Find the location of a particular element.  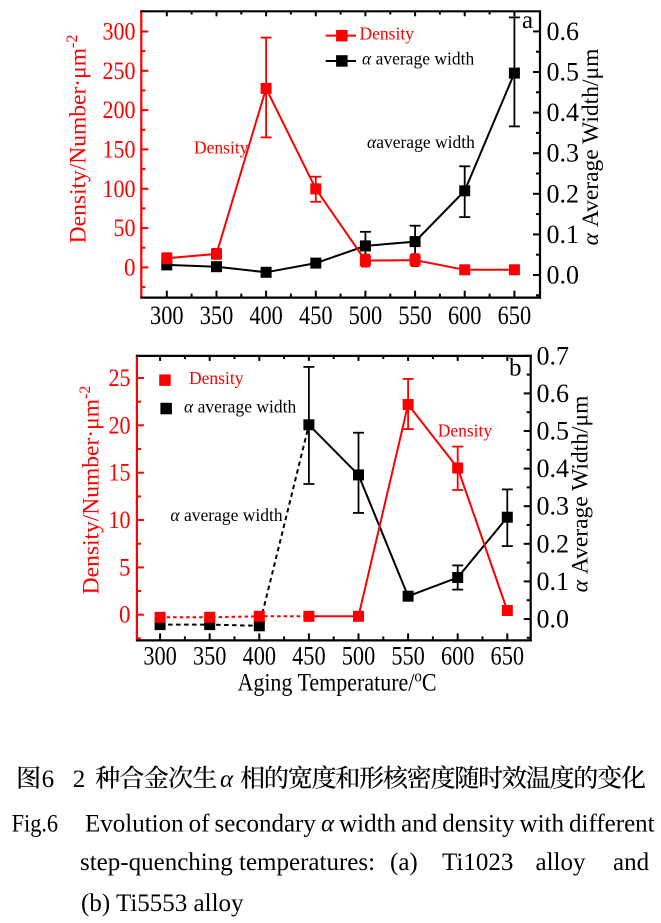

svg-text: 15 is located at coordinates (120, 473).